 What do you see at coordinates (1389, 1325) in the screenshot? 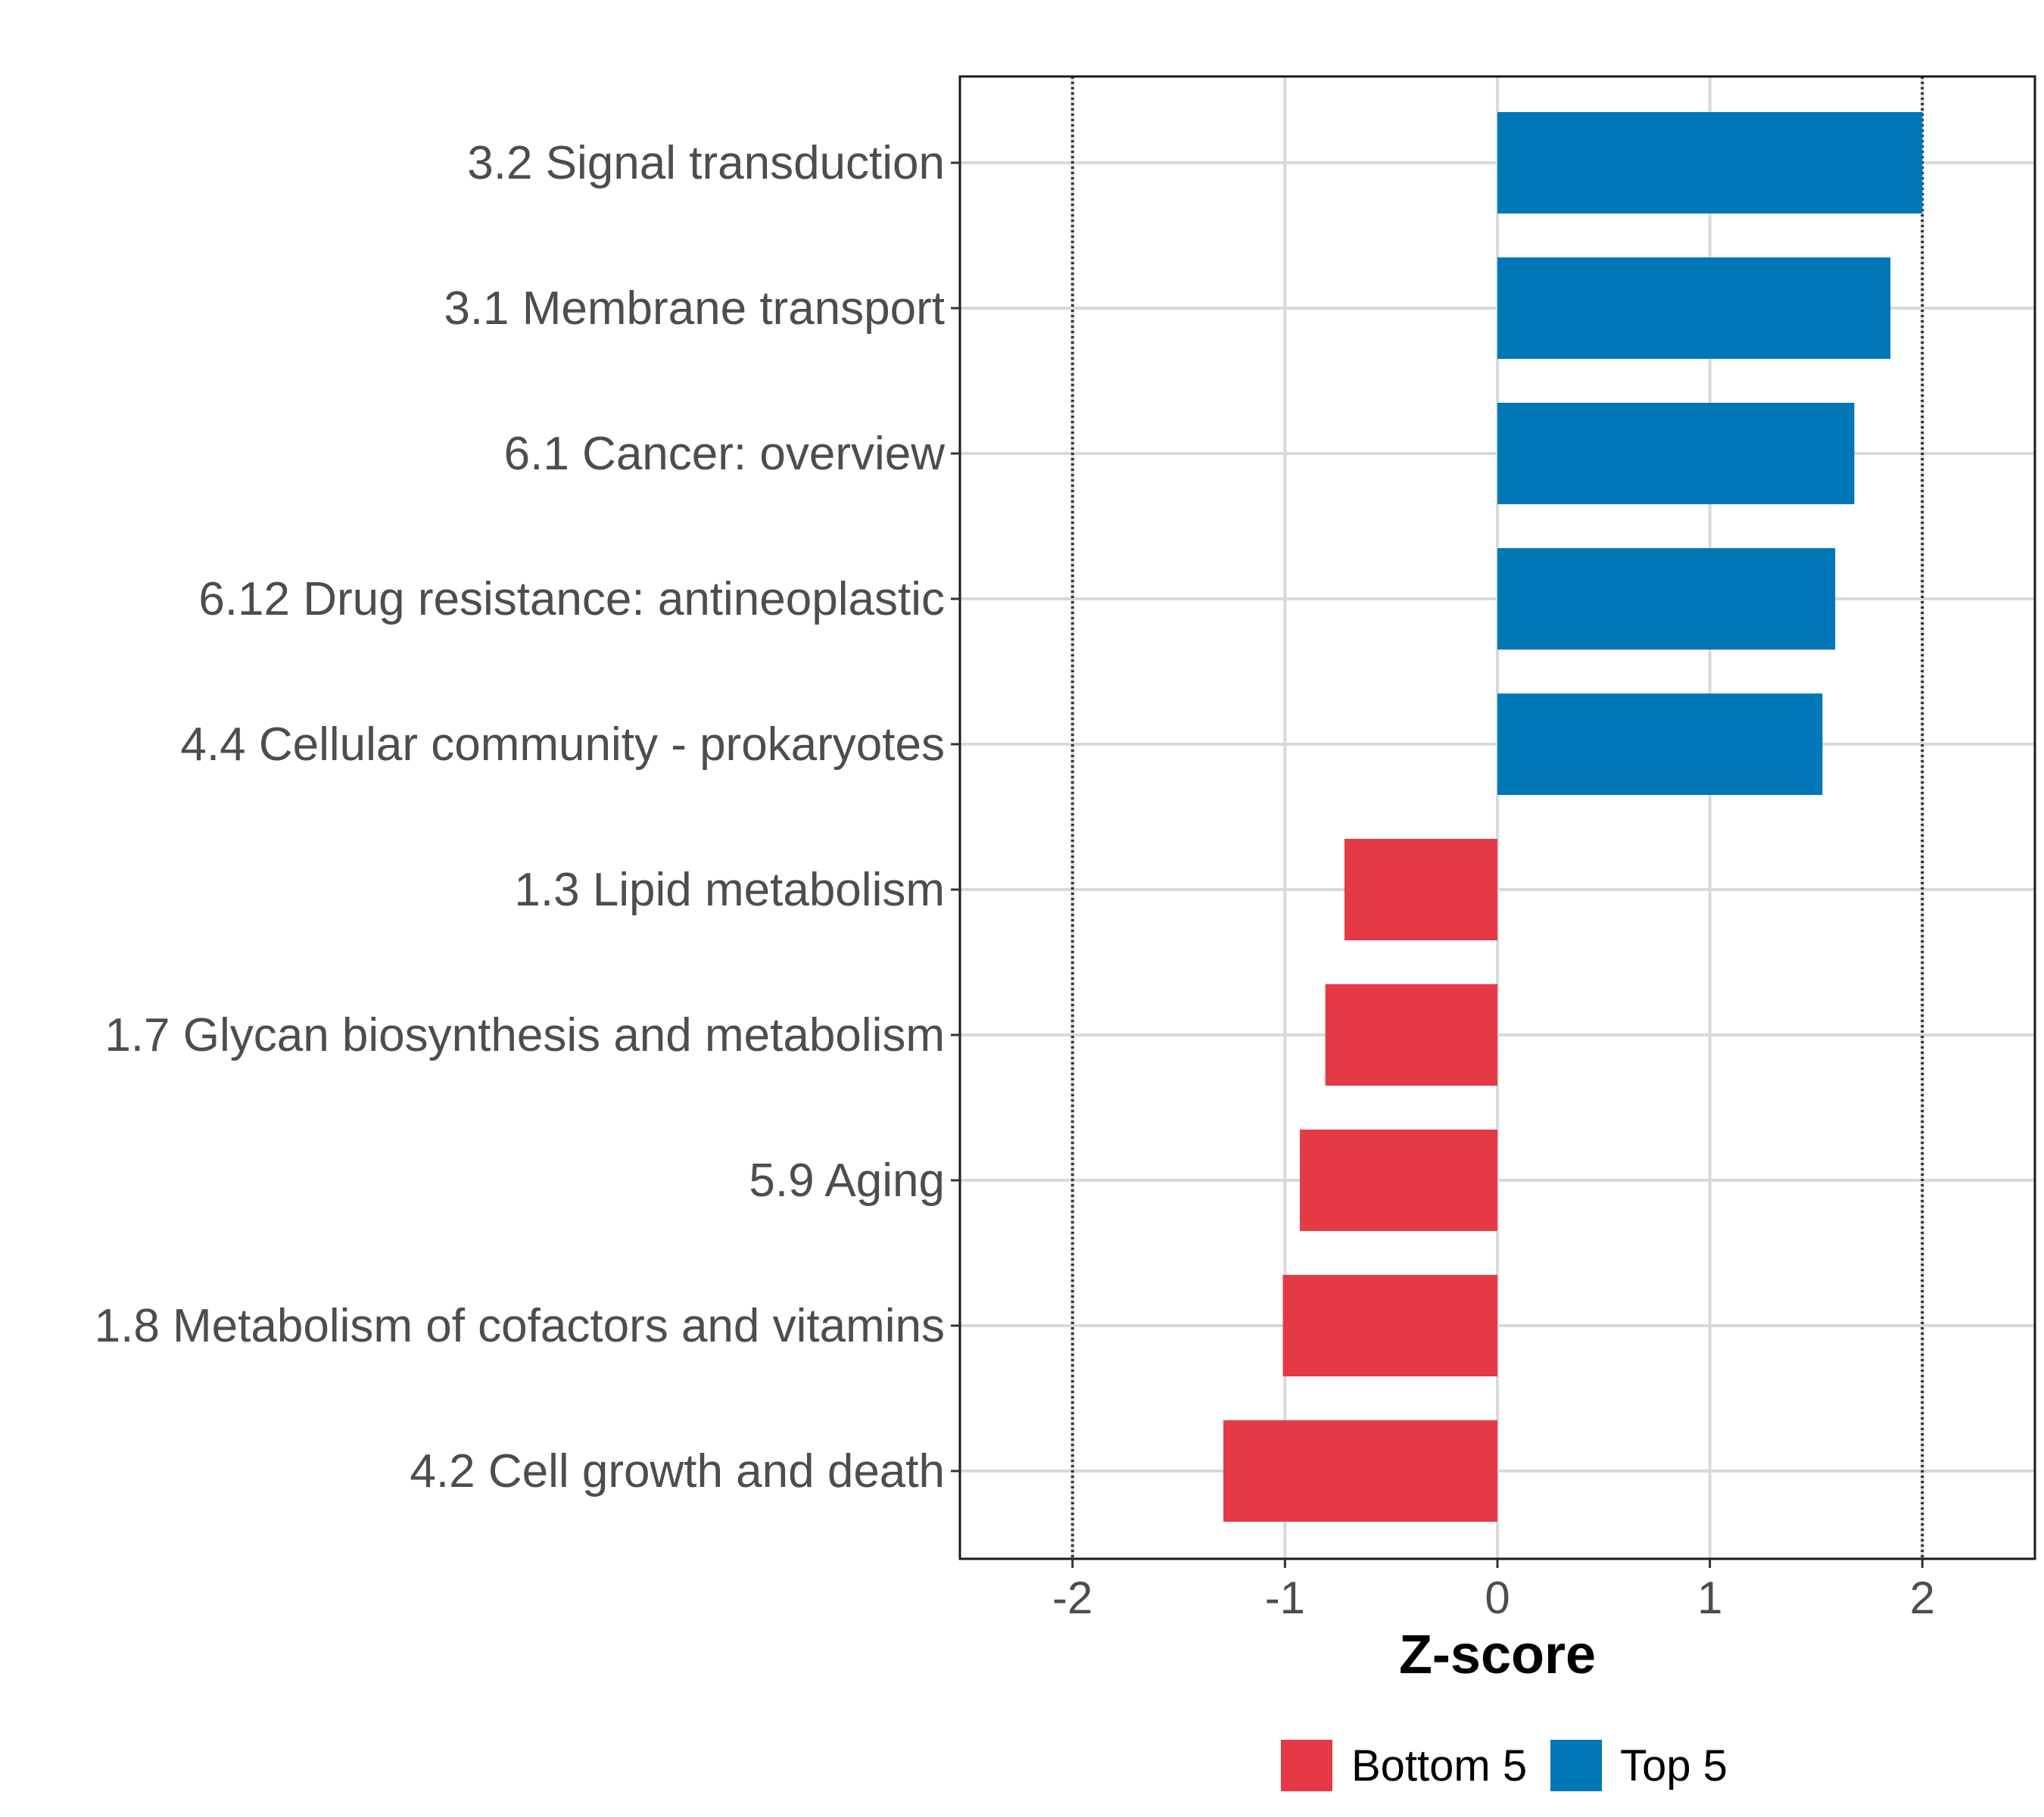
I see `bar-1-8-metabolism-of-cofactors-and-vitamins` at bounding box center [1389, 1325].